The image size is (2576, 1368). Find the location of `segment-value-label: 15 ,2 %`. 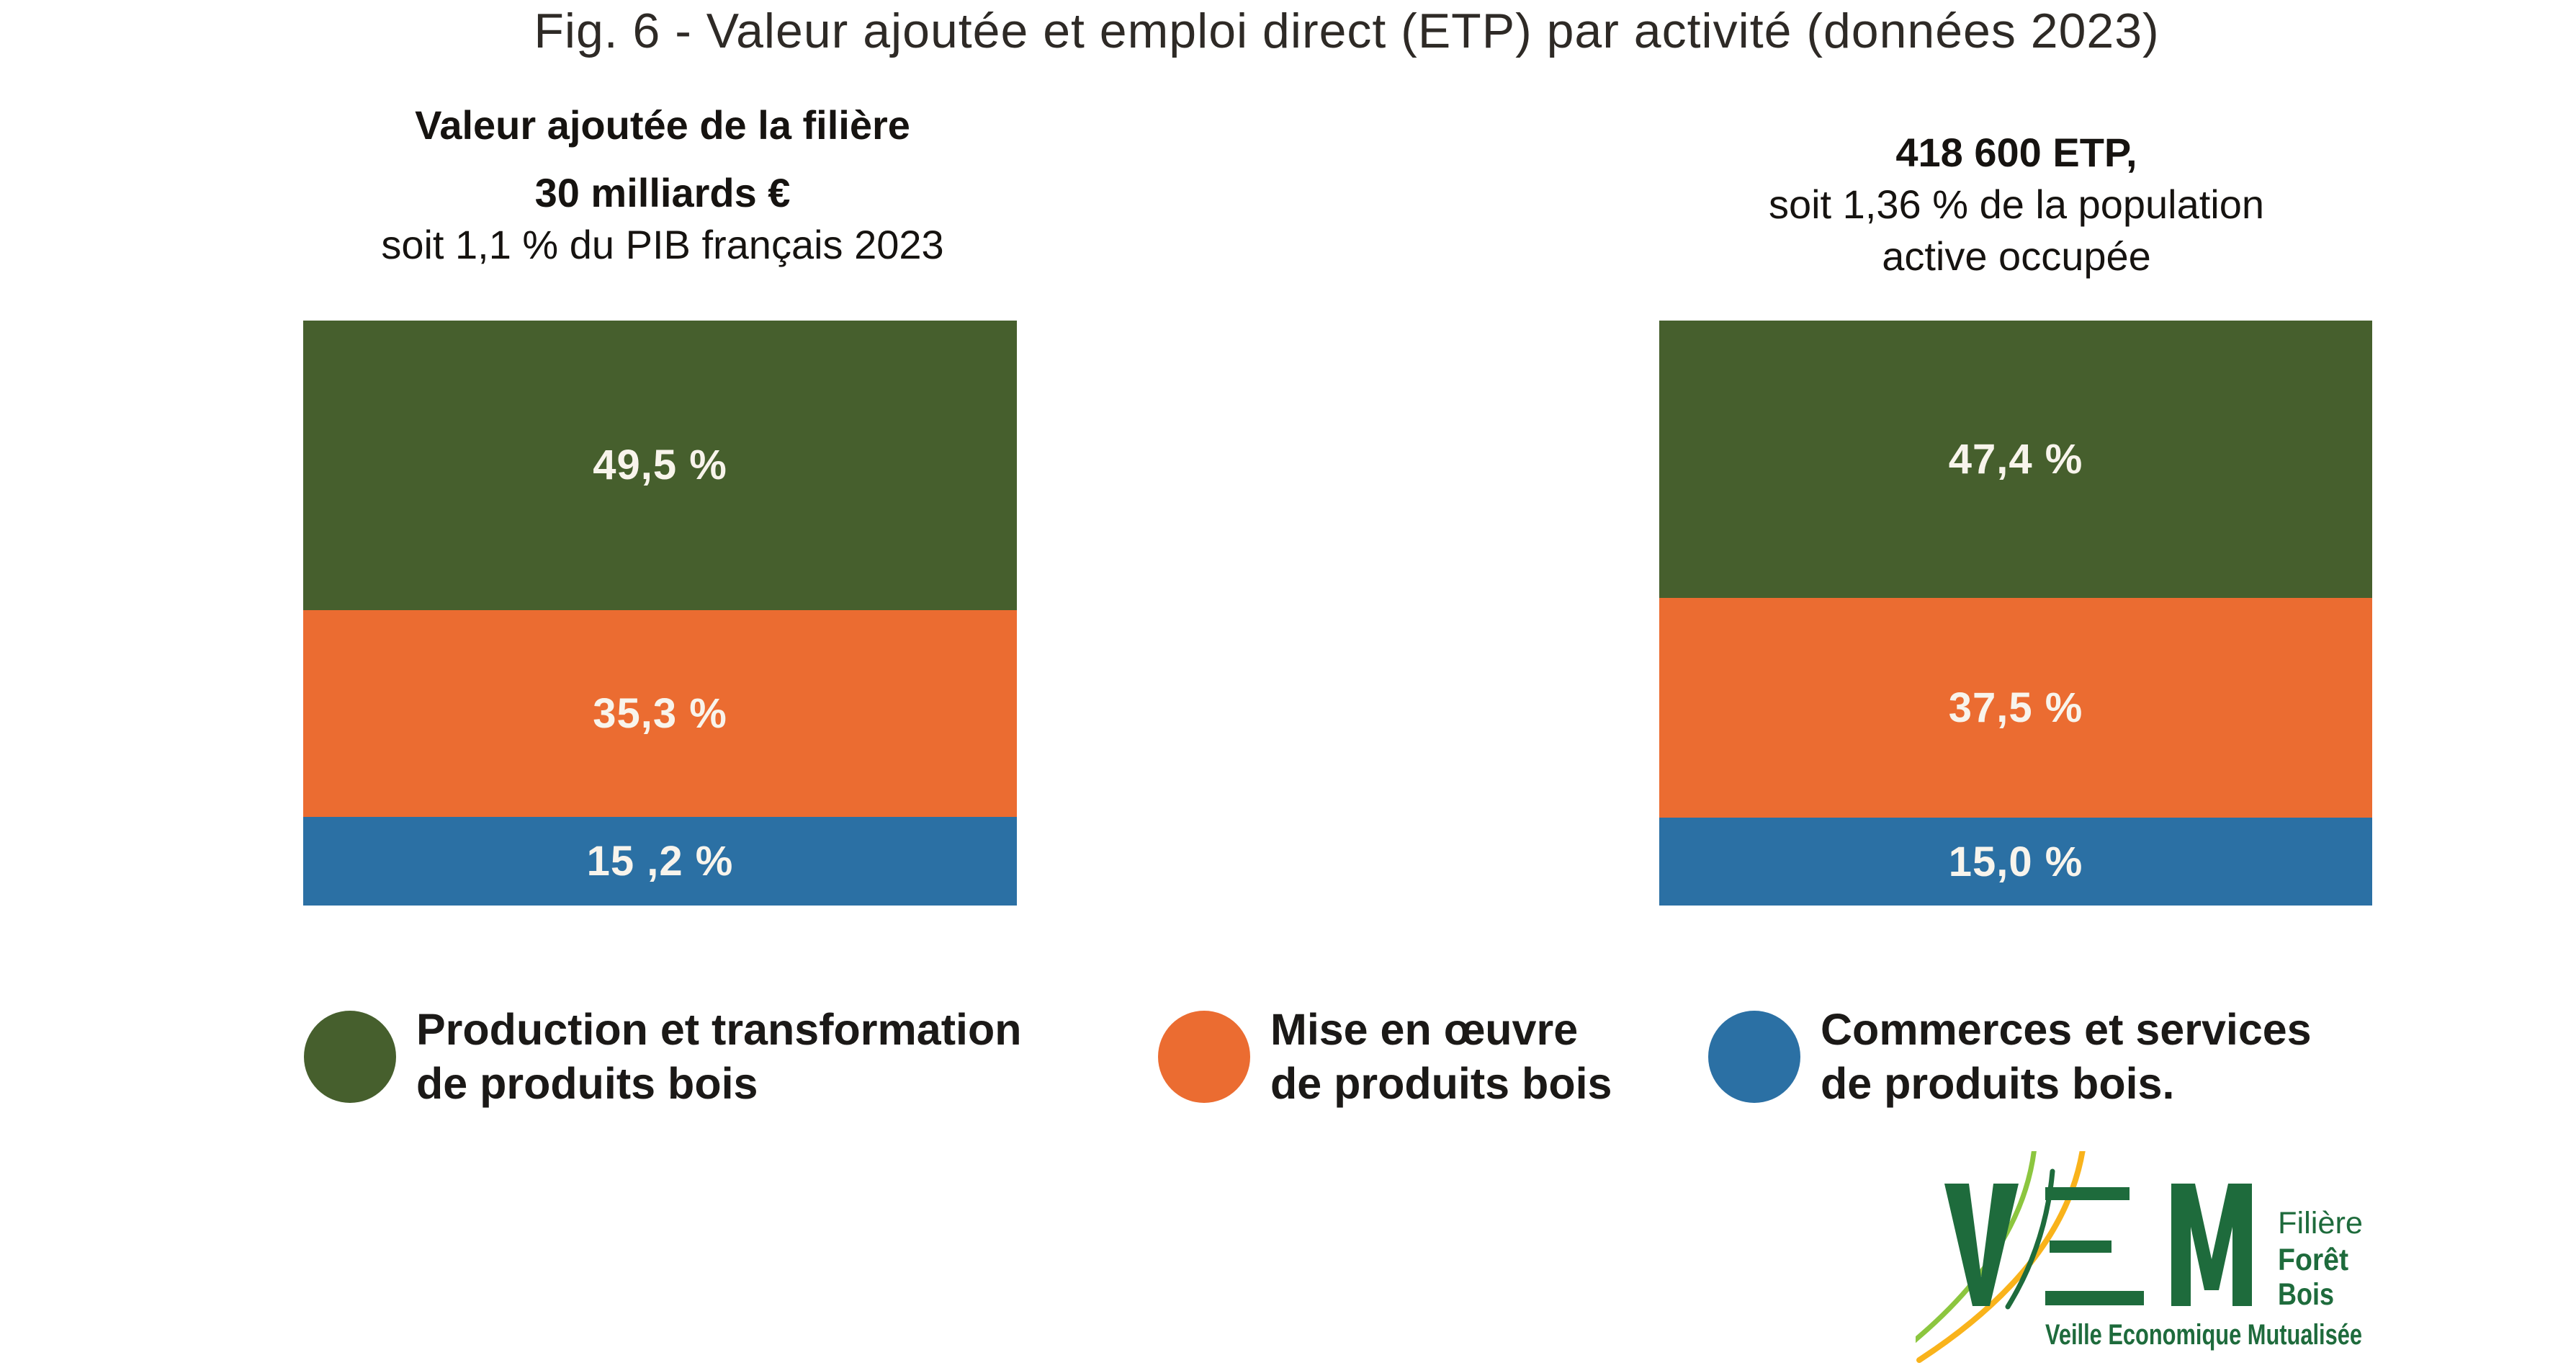

segment-value-label: 15 ,2 % is located at coordinates (660, 861).